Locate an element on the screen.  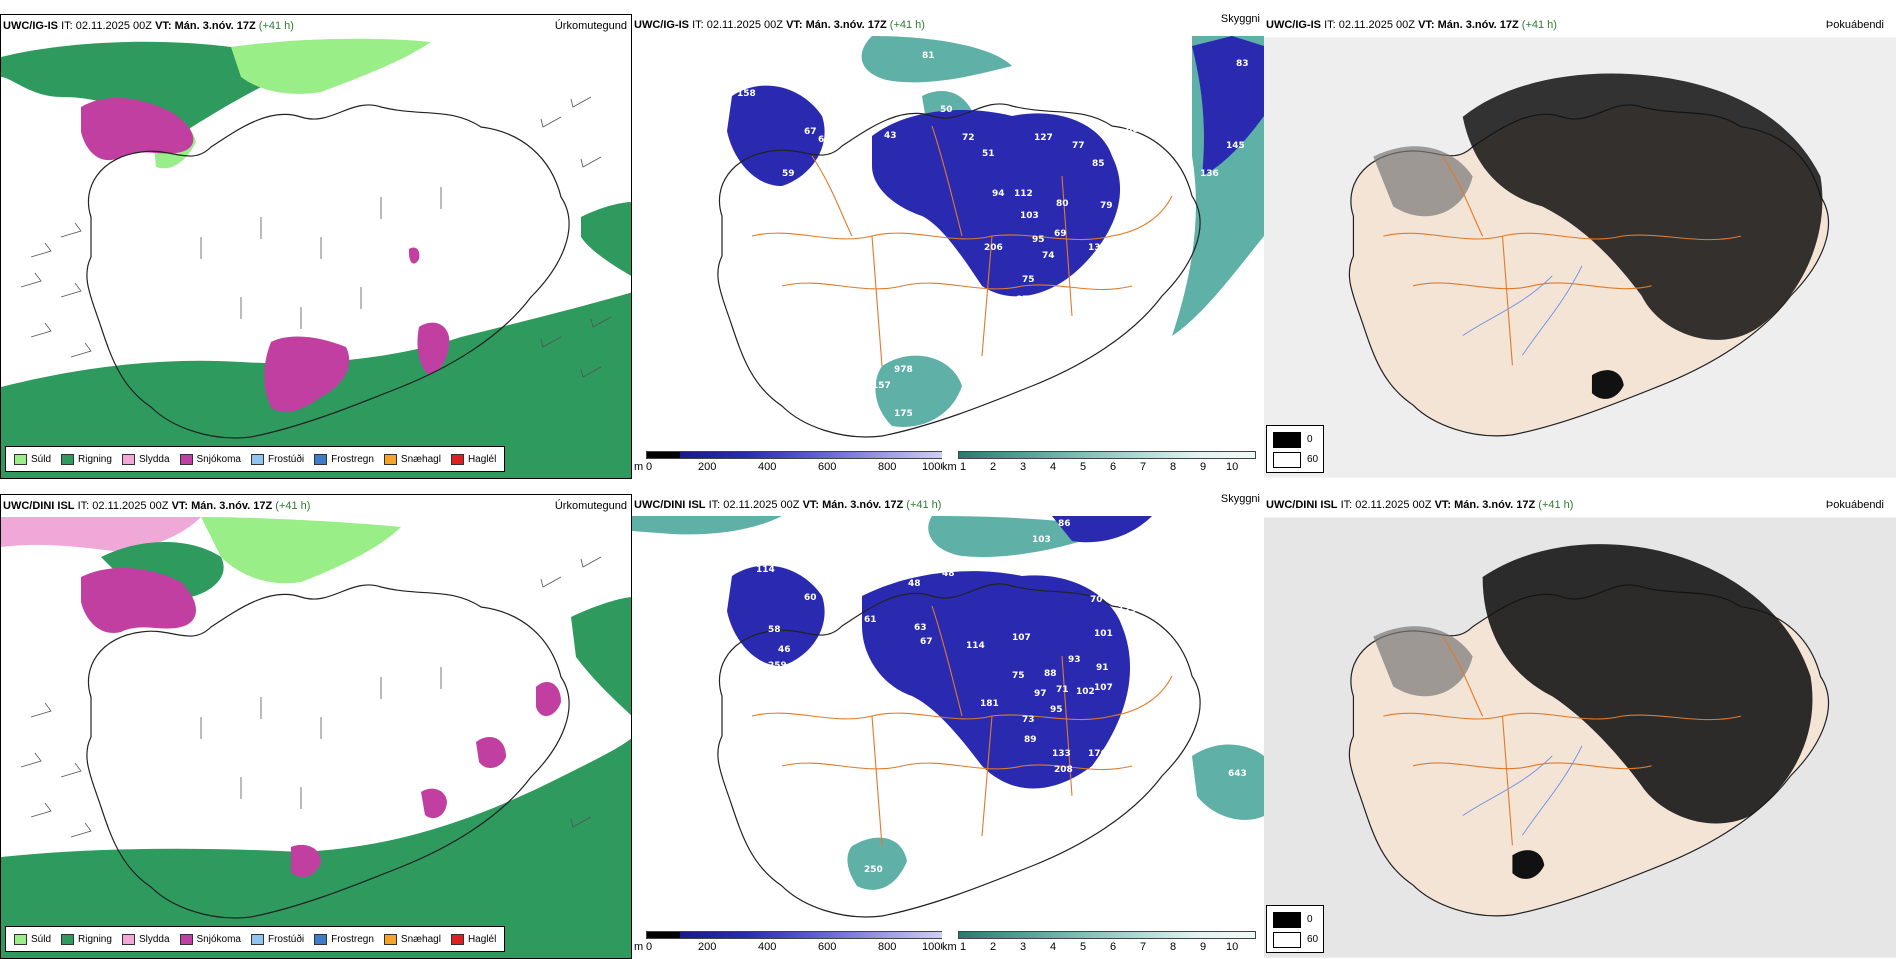
visibility-value: 68 is located at coordinates (1138, 154).